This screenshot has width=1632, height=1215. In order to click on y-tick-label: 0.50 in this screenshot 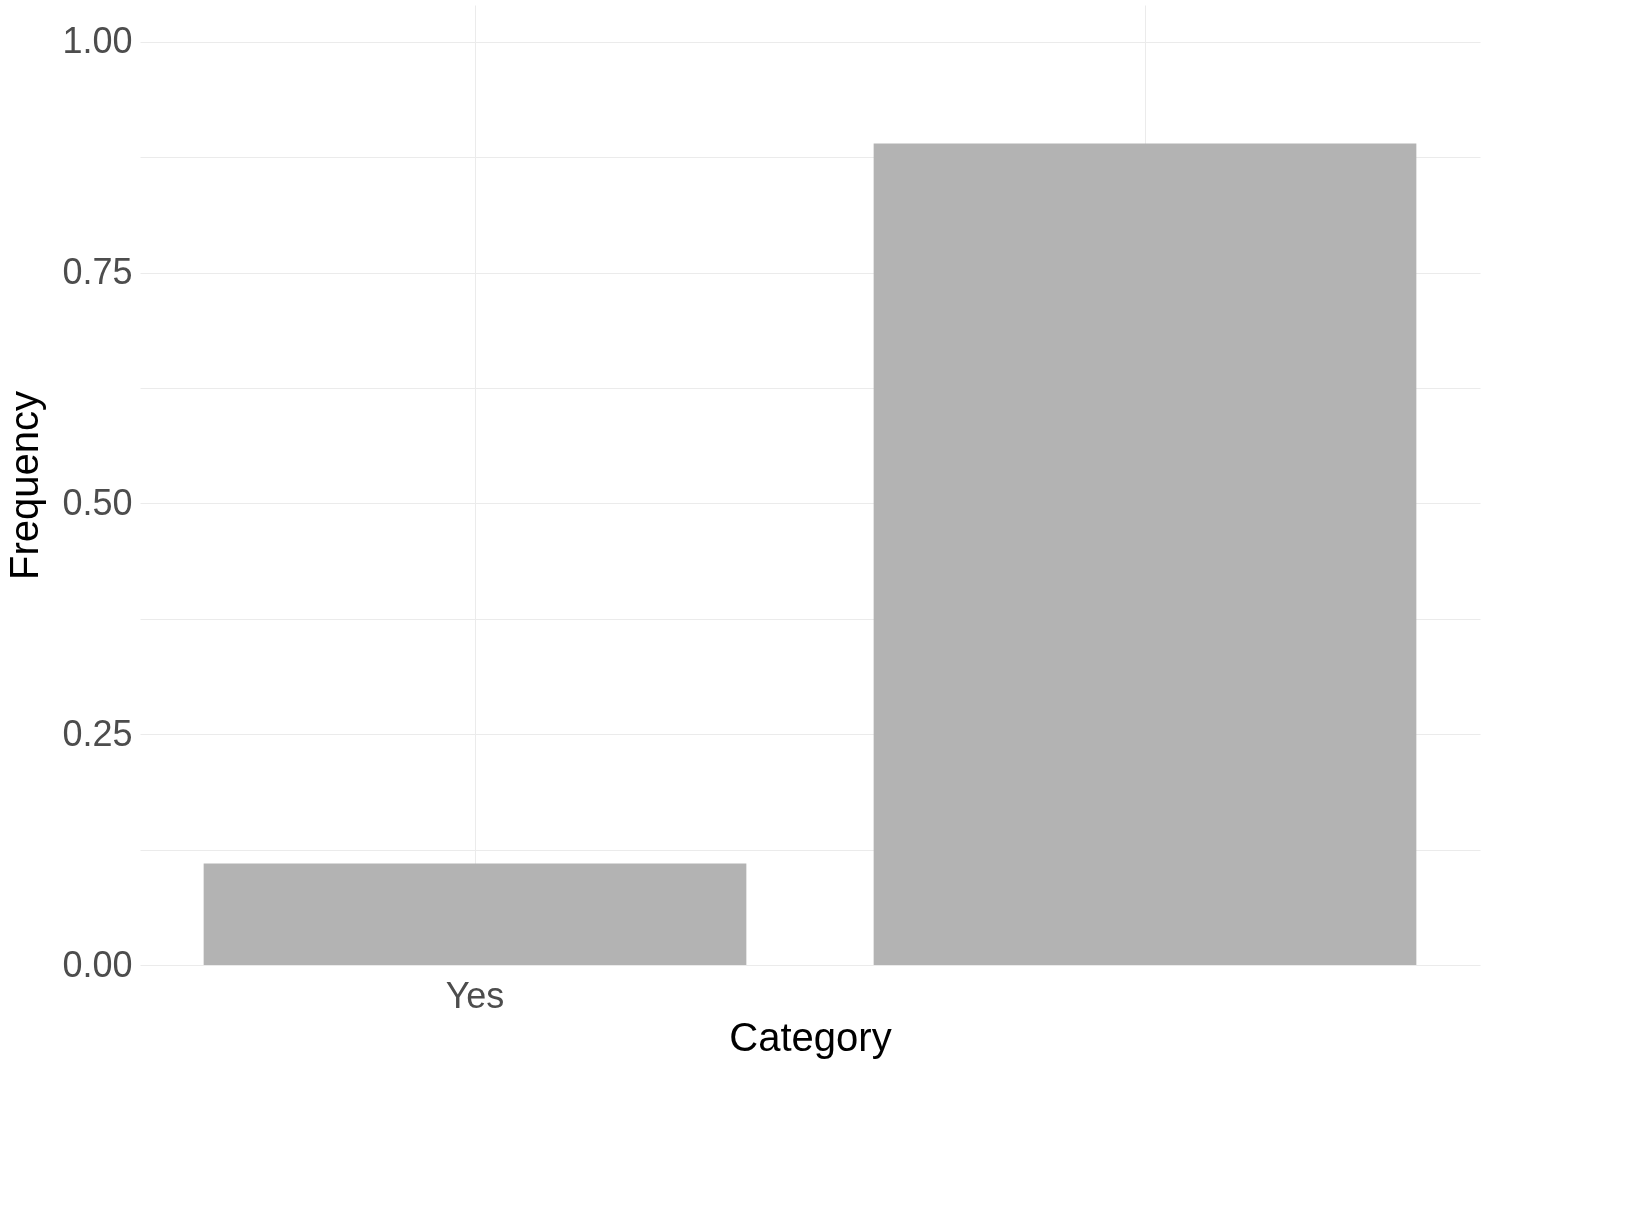, I will do `click(97, 502)`.